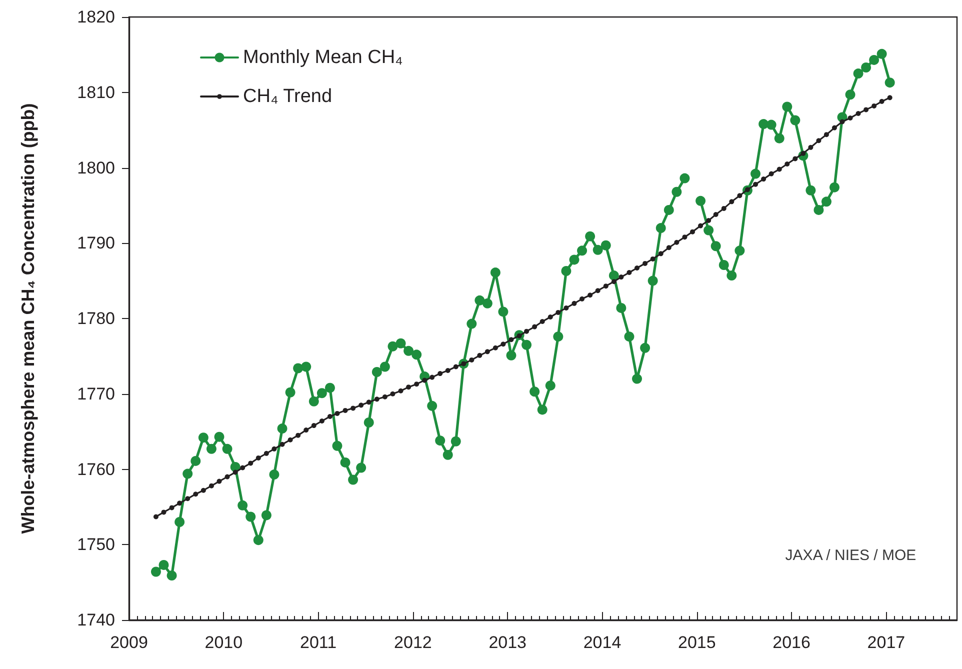 The width and height of the screenshot is (962, 669). I want to click on x-tick-label: 2009, so click(129, 642).